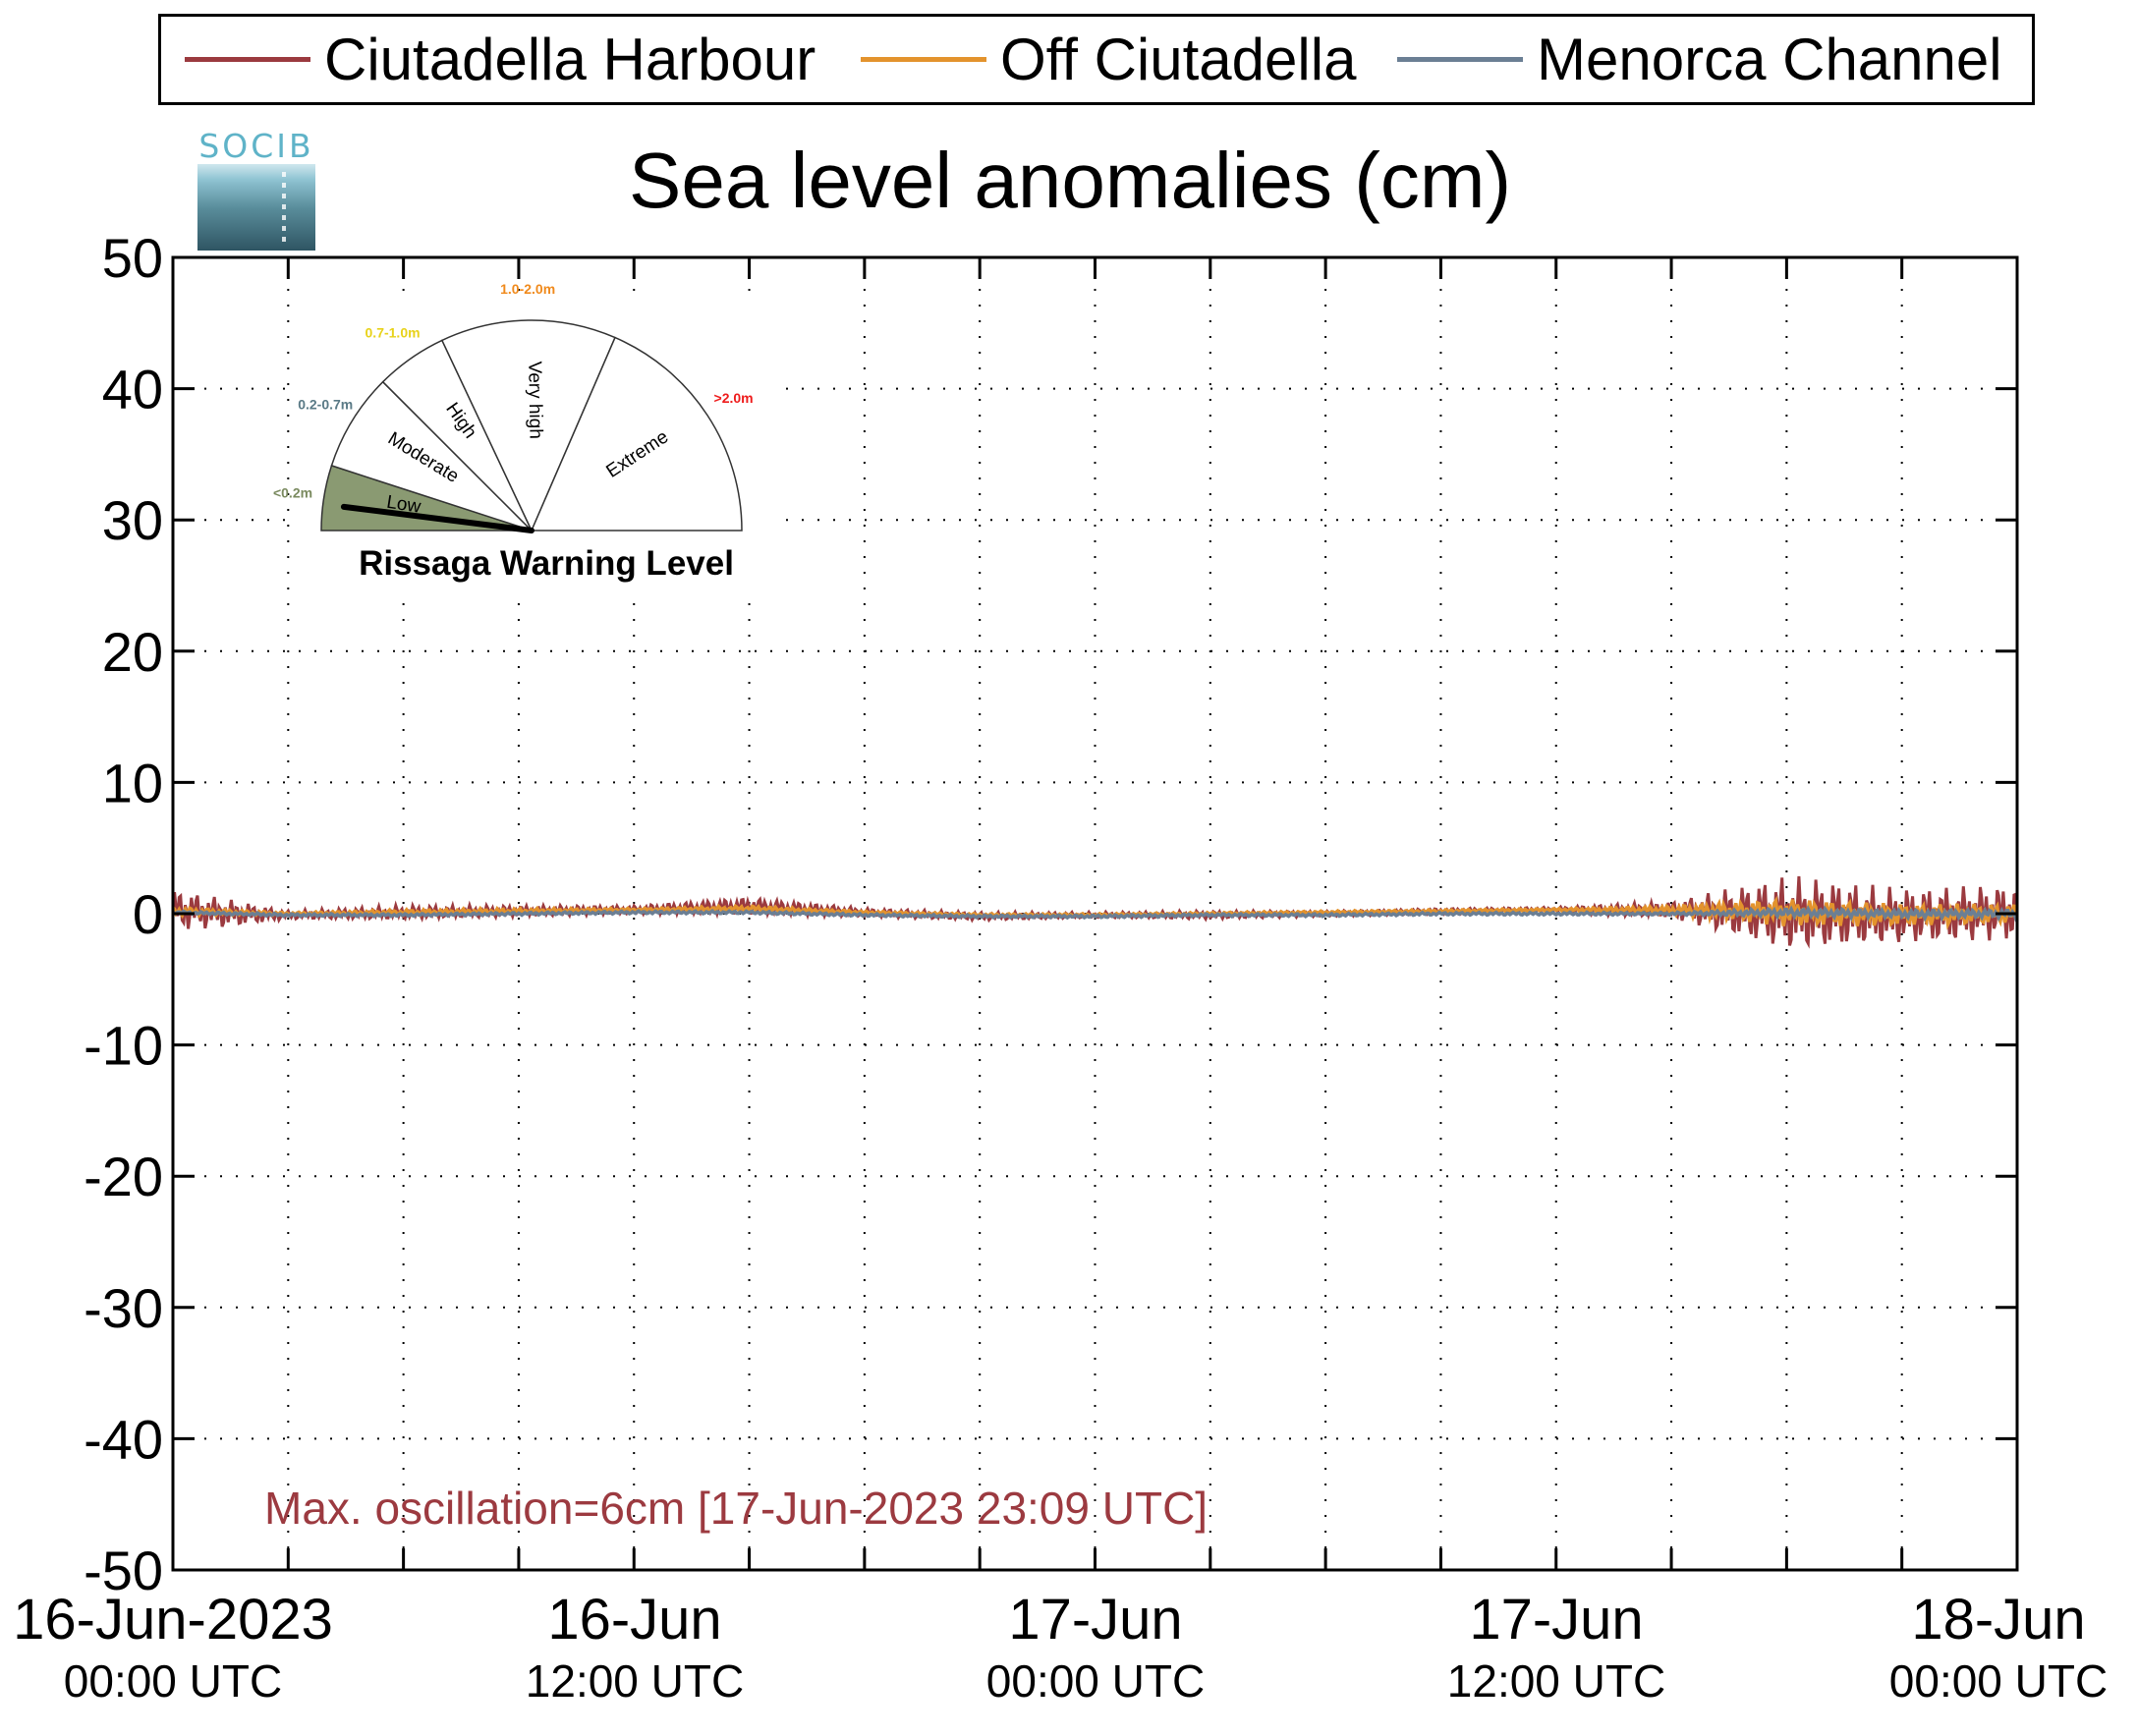  Describe the element at coordinates (148, 914) in the screenshot. I see `y-tick-label: 0` at that location.